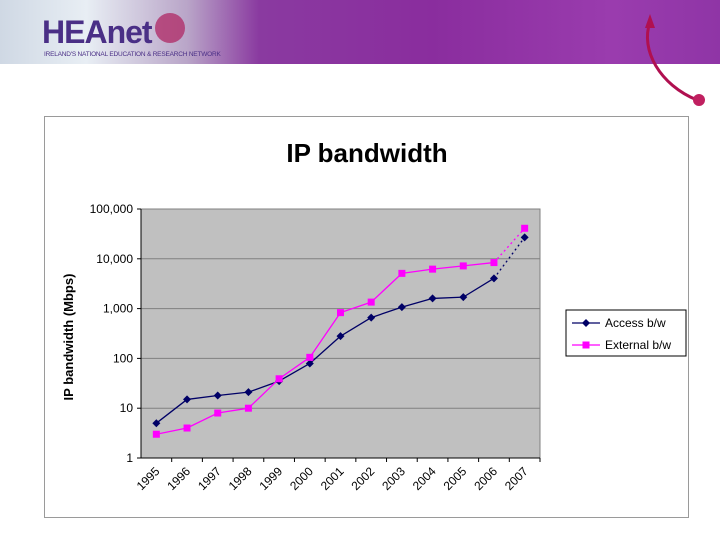 The width and height of the screenshot is (720, 540). What do you see at coordinates (148, 478) in the screenshot?
I see `x-tick-label: 1995` at bounding box center [148, 478].